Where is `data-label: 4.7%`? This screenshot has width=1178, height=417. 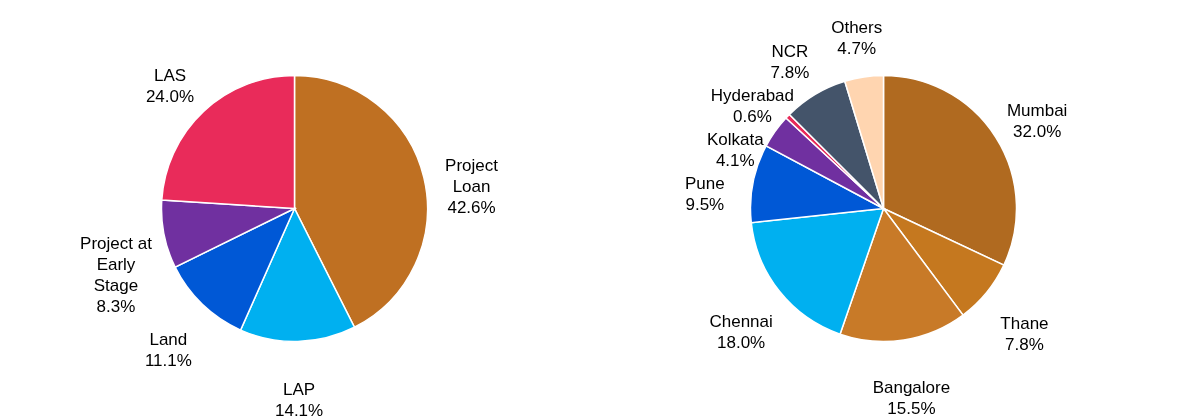
data-label: 4.7% is located at coordinates (857, 49).